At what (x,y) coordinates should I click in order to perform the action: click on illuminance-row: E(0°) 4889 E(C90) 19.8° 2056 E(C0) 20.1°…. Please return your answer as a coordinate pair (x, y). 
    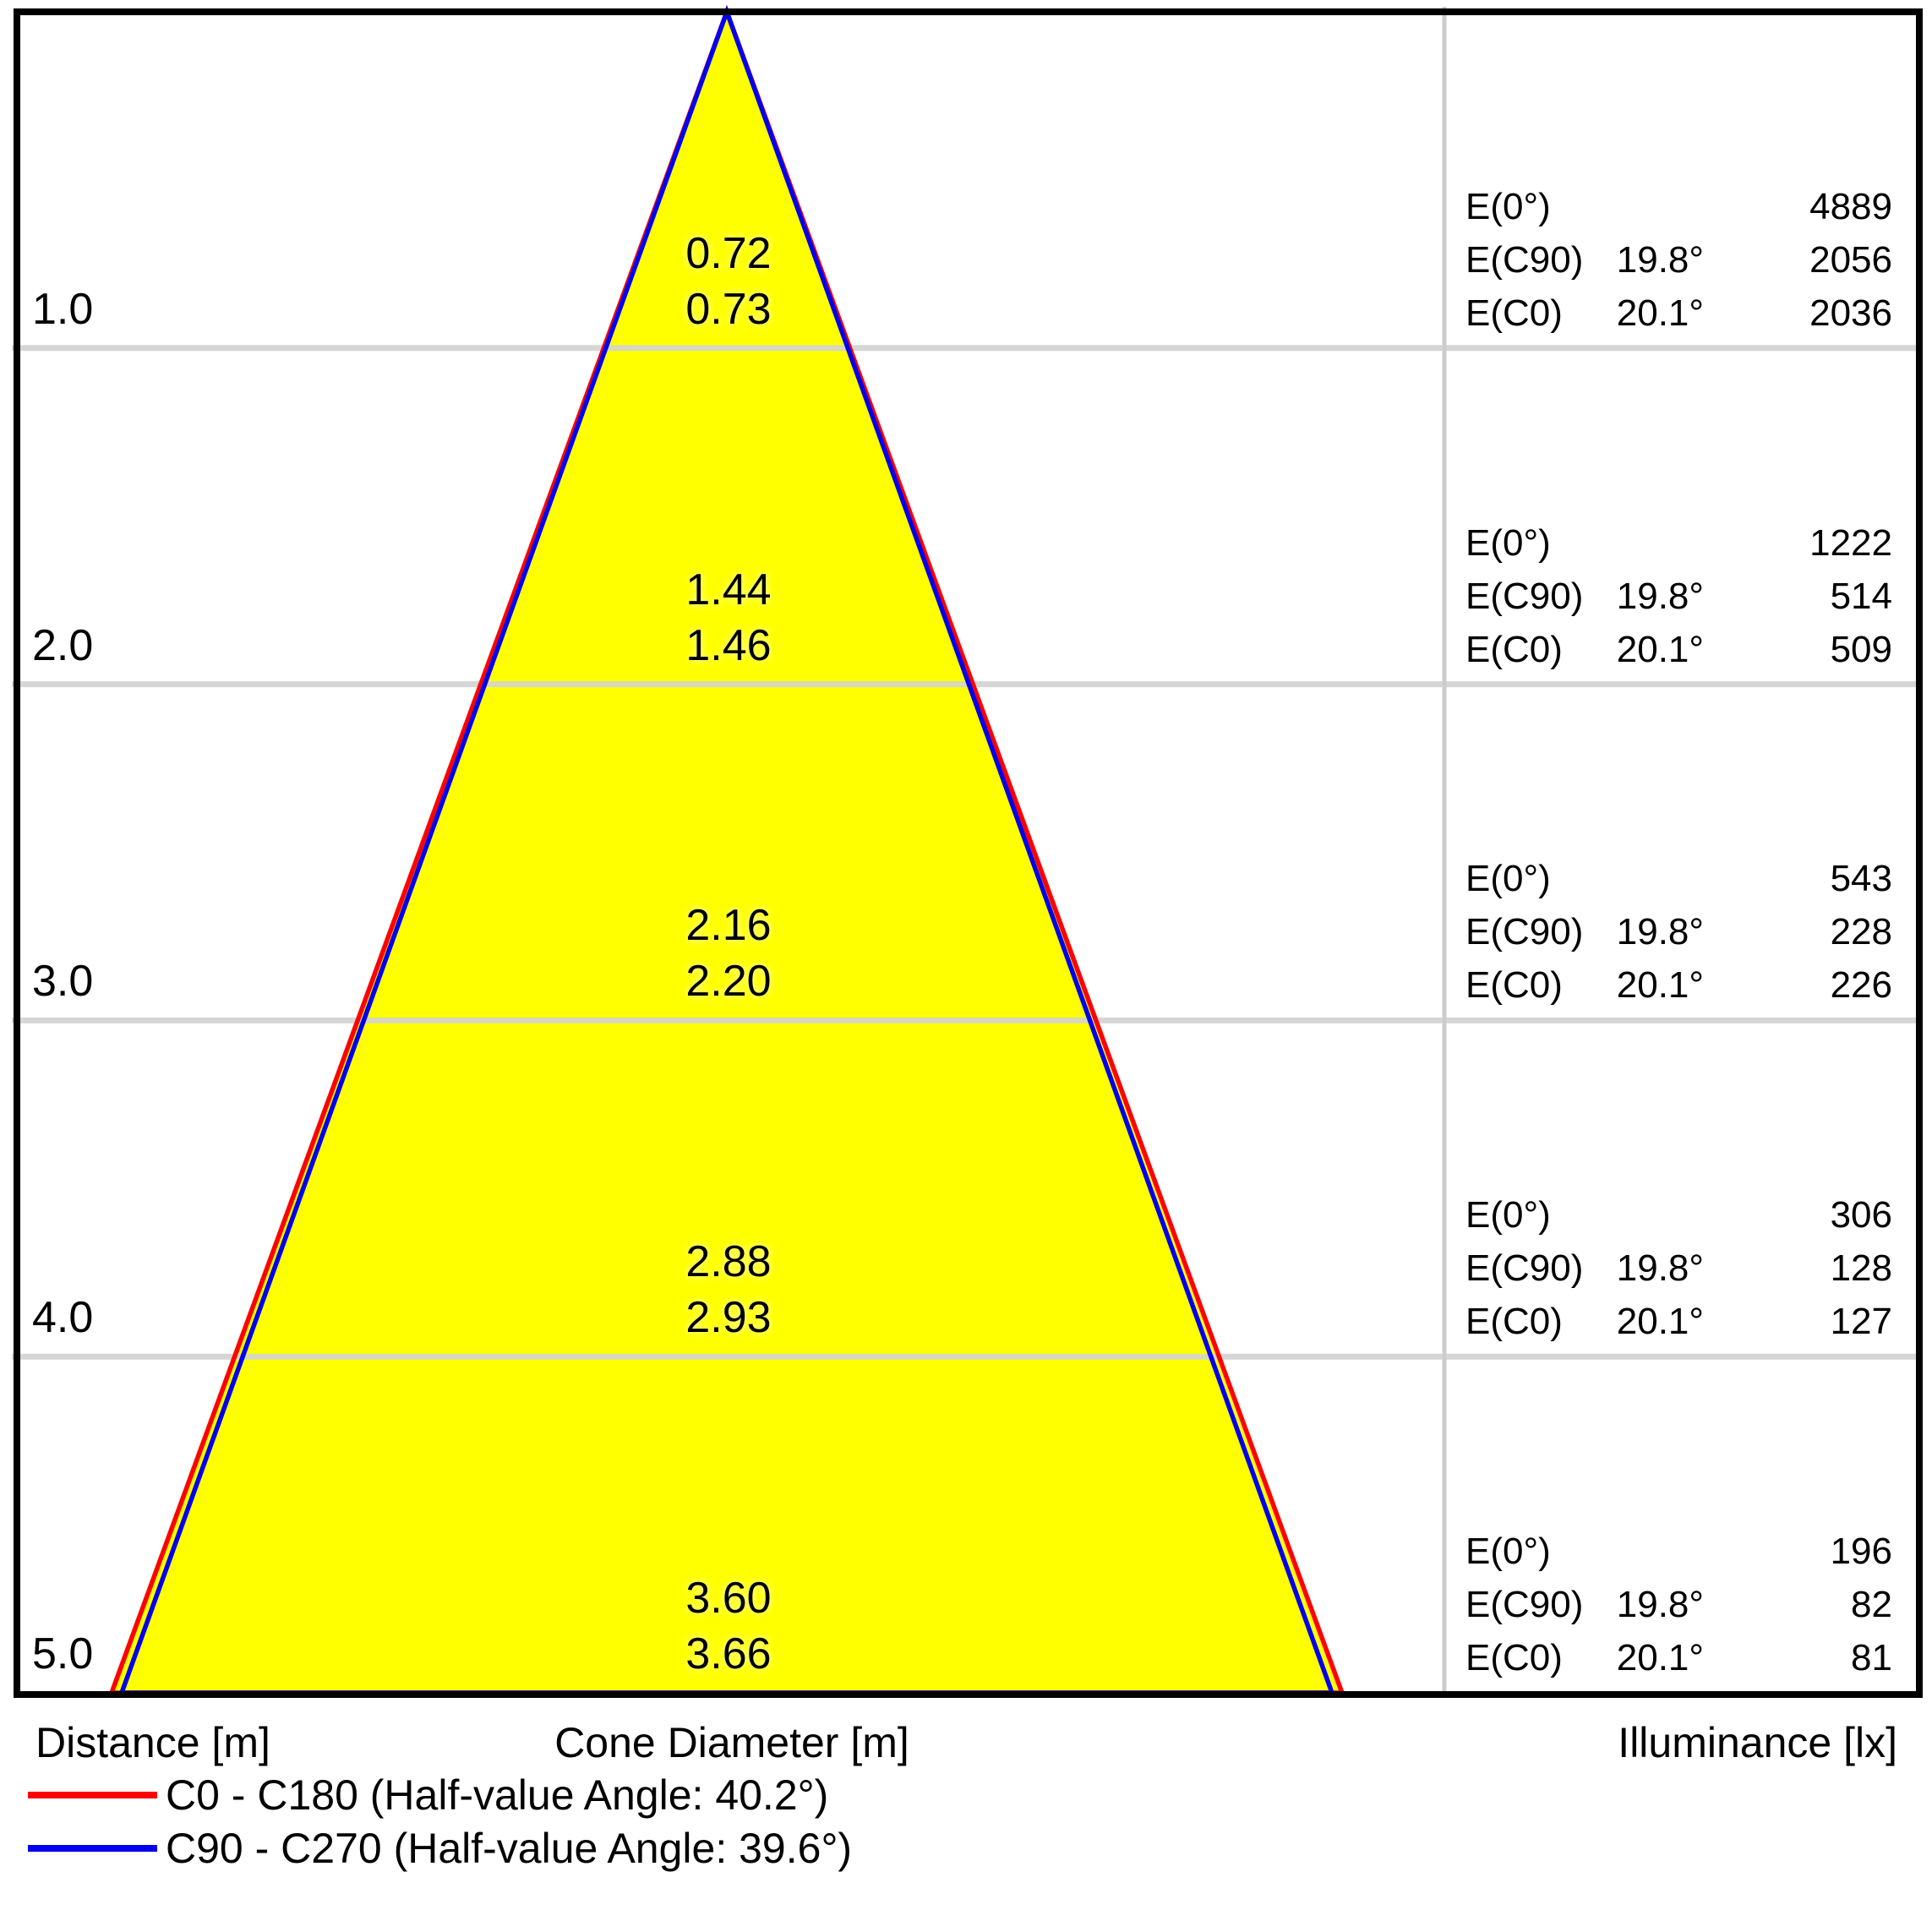
    Looking at the image, I should click on (1678, 260).